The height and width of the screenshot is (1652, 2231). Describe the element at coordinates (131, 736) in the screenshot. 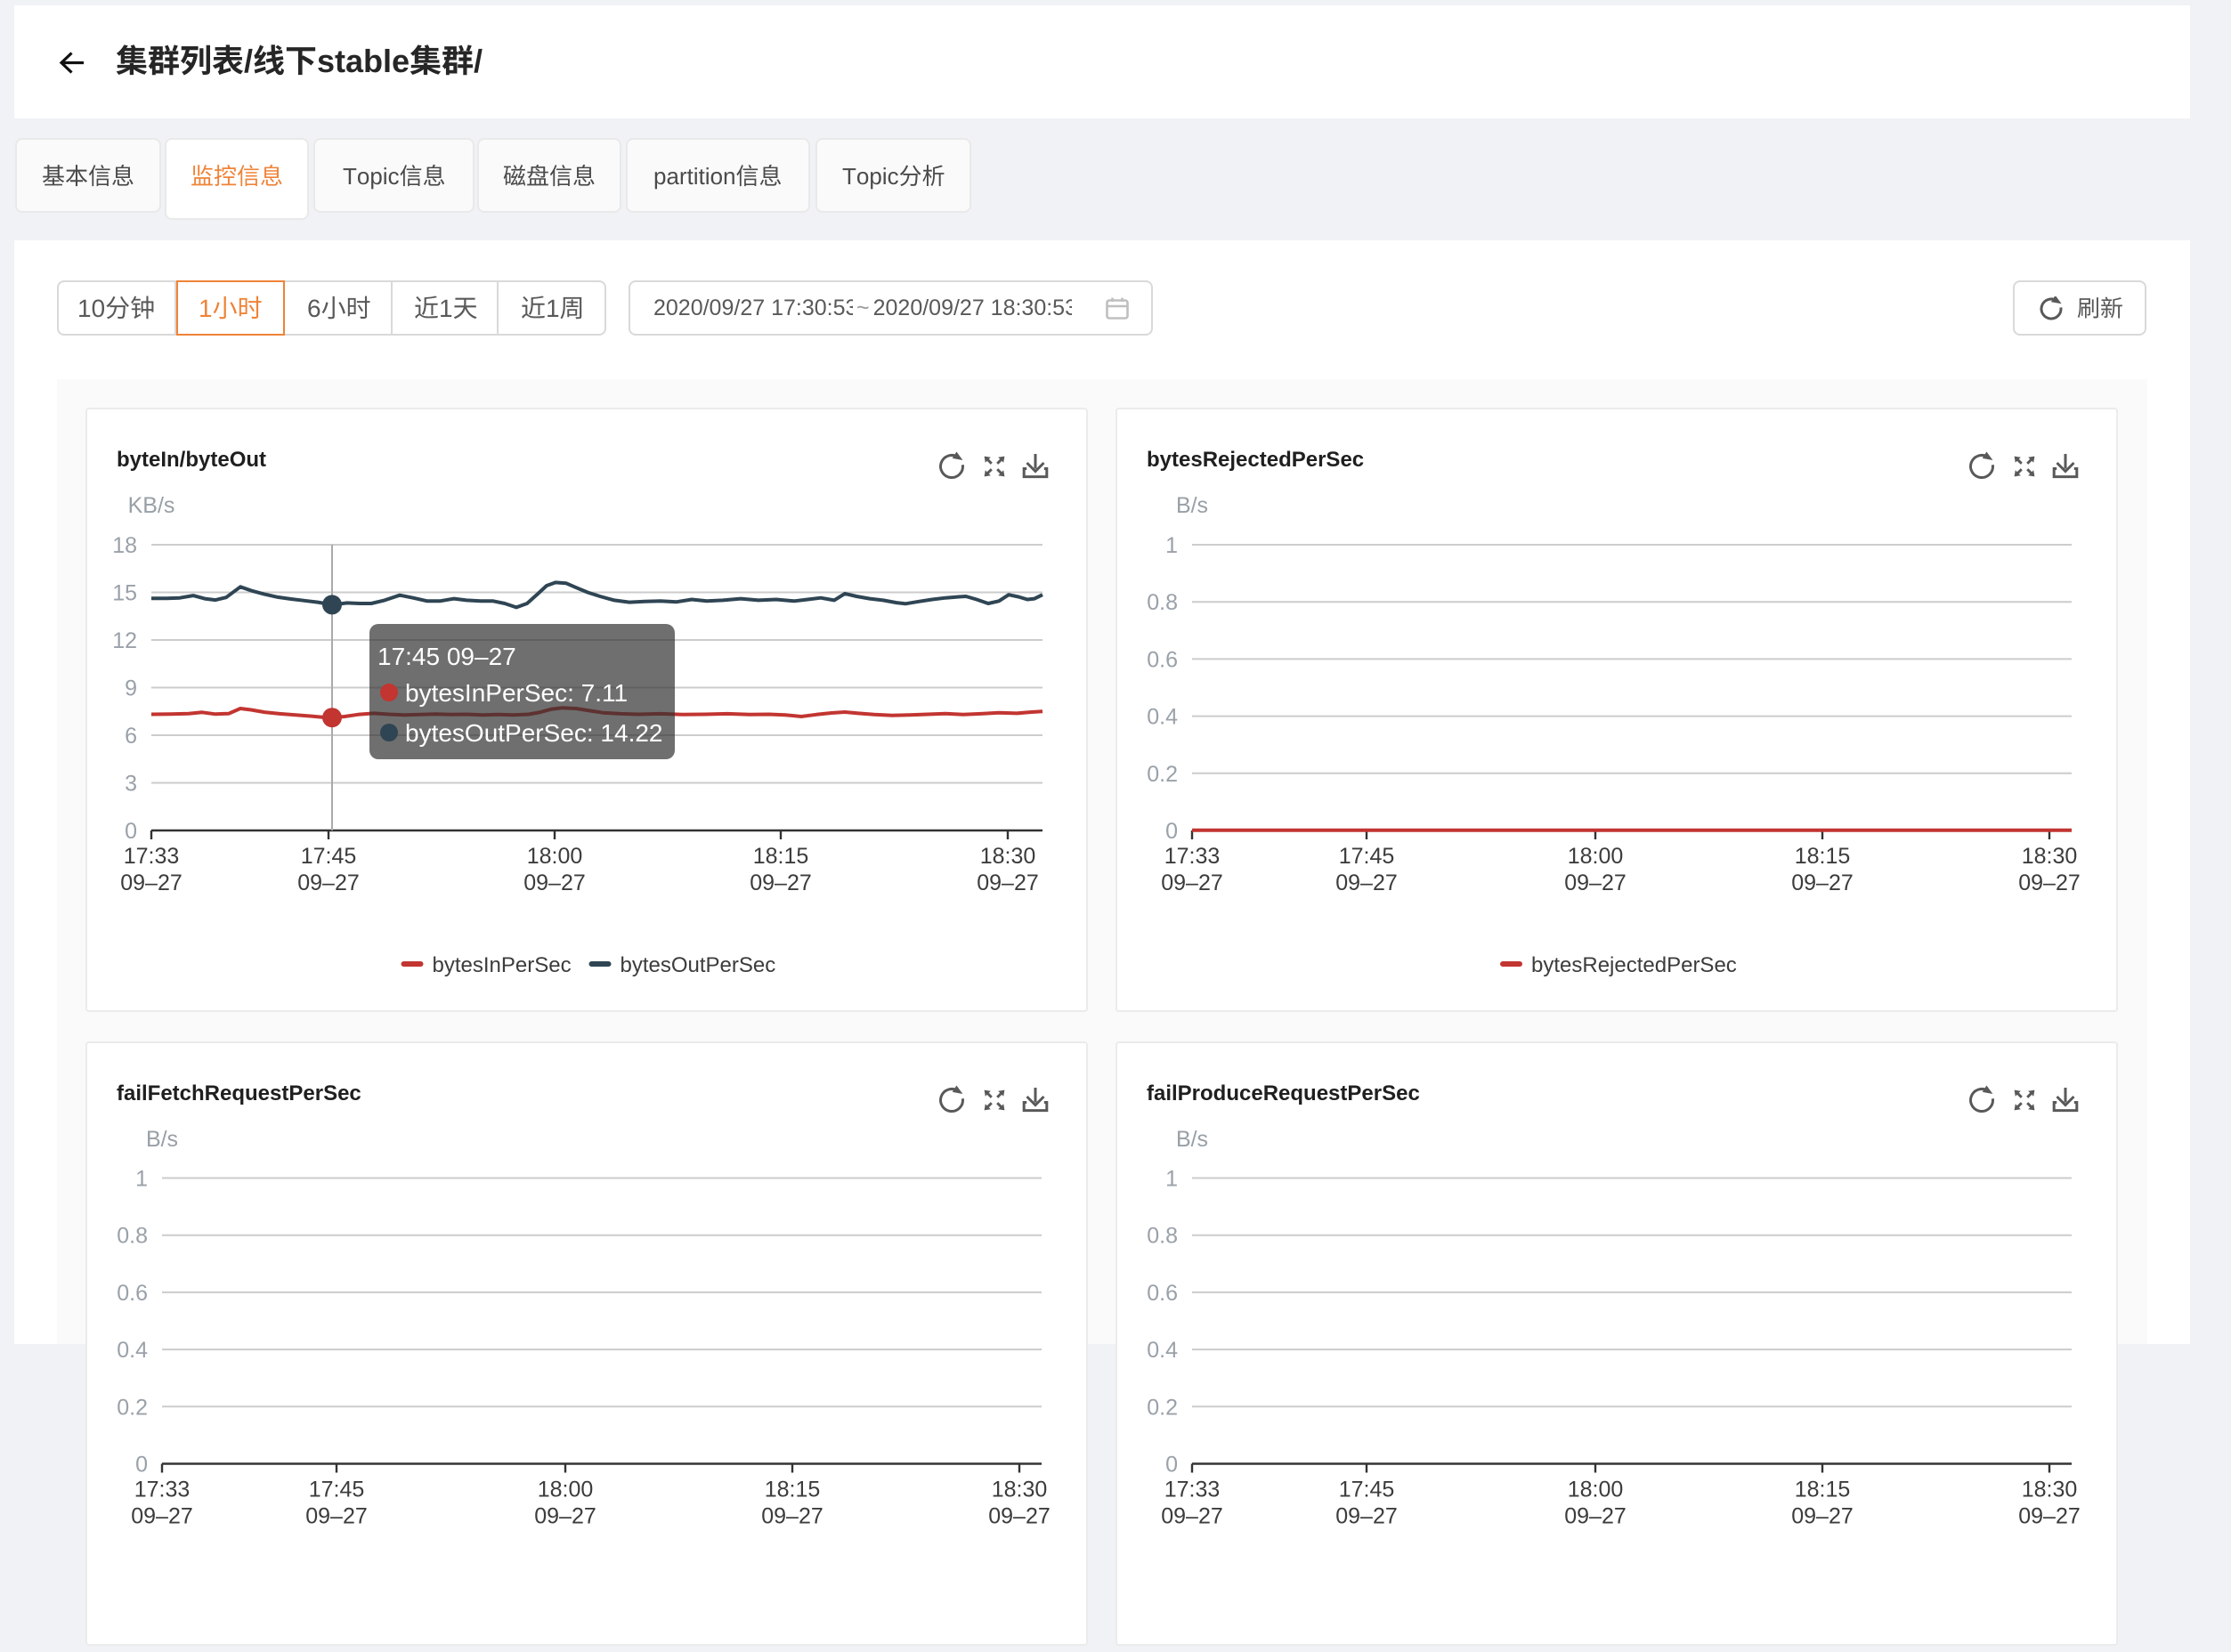

I see `svg-text: 6` at that location.